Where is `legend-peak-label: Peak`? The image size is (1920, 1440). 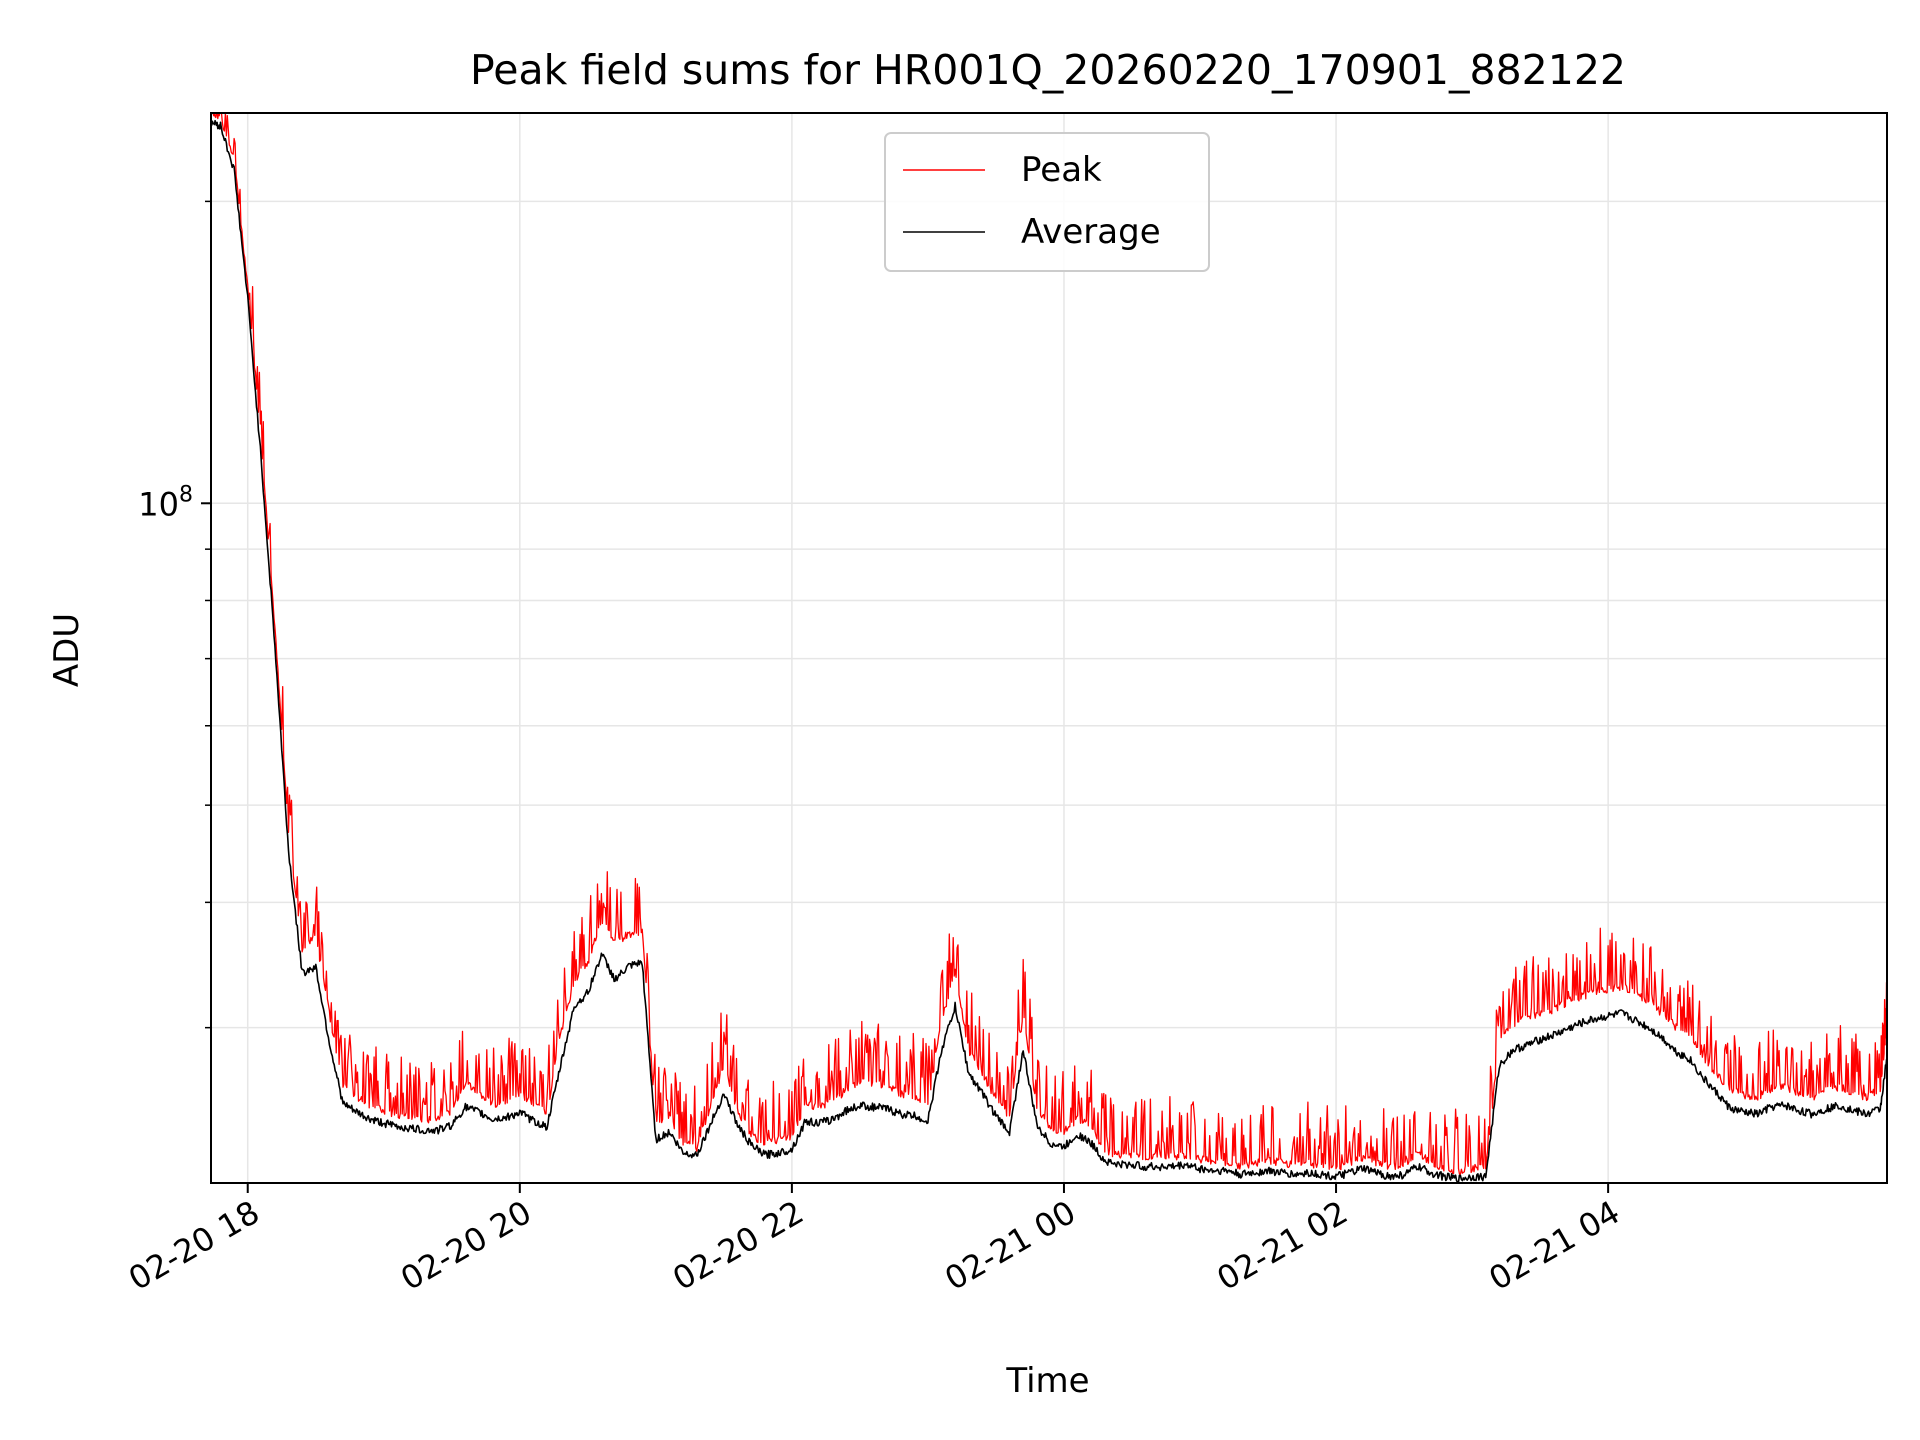
legend-peak-label: Peak is located at coordinates (1061, 170).